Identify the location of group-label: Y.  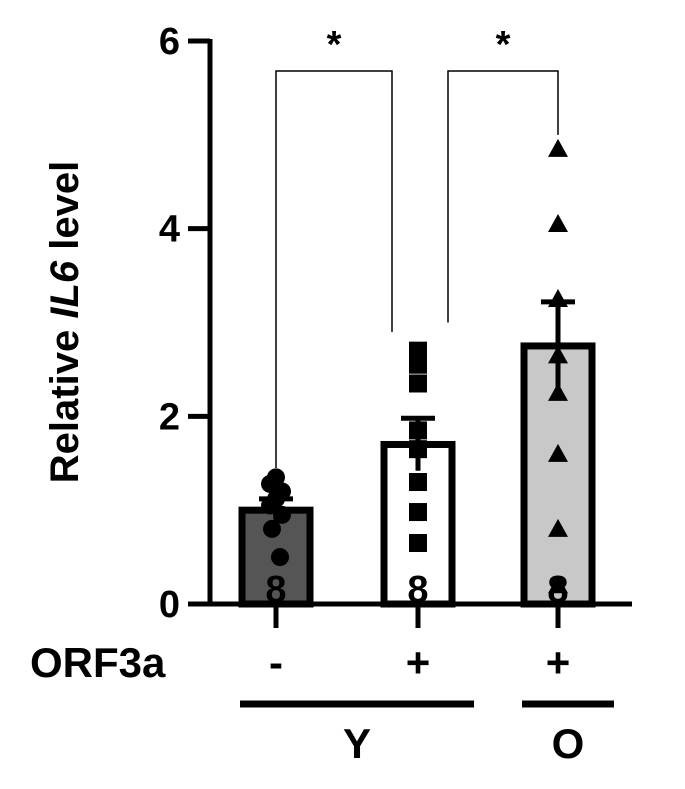
(357, 743).